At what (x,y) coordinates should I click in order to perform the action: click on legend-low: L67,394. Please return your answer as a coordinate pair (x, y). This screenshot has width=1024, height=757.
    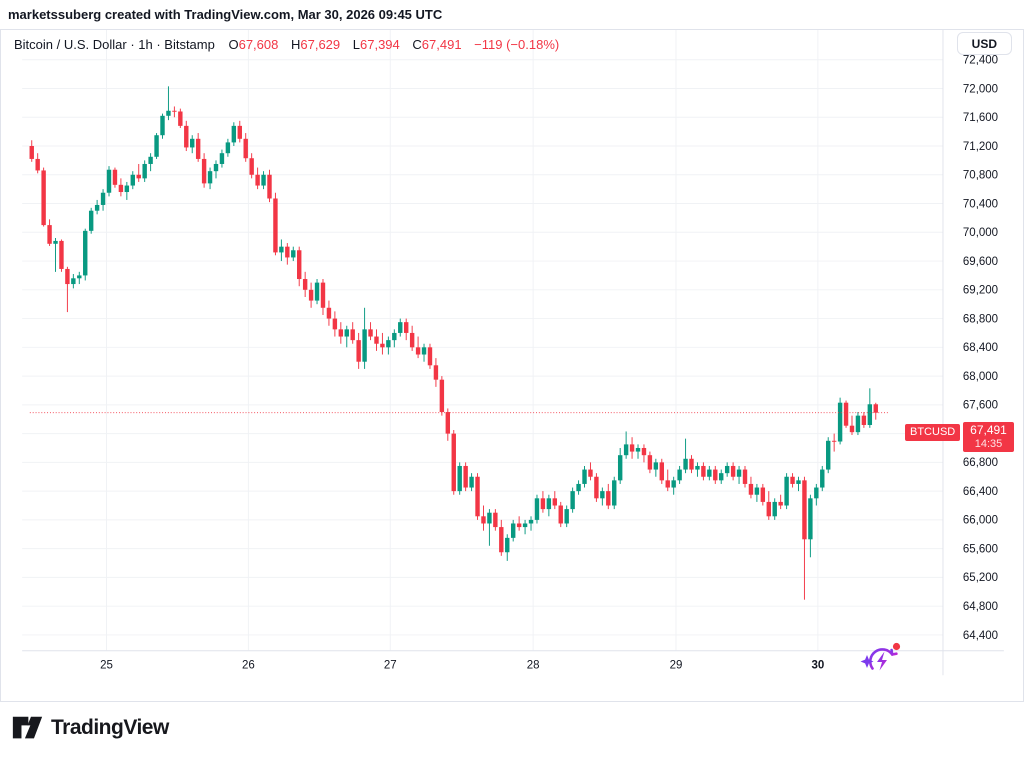
    Looking at the image, I should click on (376, 44).